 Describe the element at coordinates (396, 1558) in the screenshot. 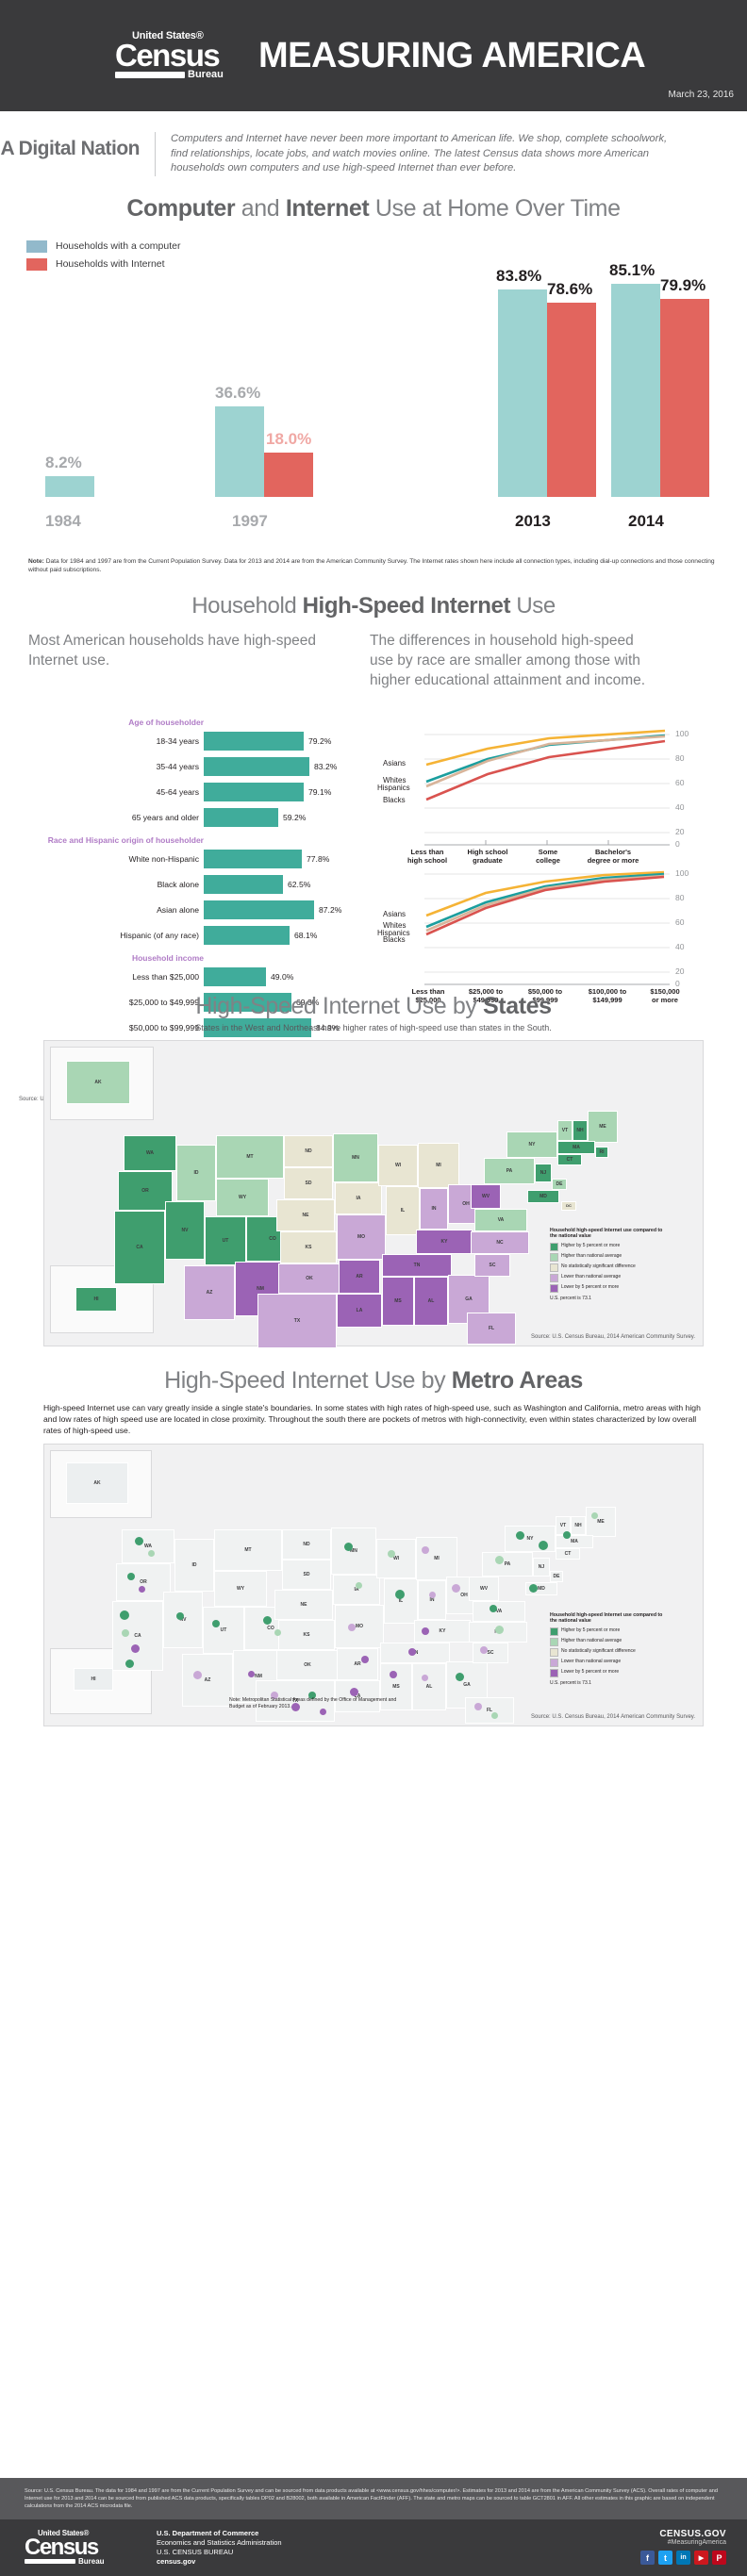

I see `metro-state-WI: WI` at that location.